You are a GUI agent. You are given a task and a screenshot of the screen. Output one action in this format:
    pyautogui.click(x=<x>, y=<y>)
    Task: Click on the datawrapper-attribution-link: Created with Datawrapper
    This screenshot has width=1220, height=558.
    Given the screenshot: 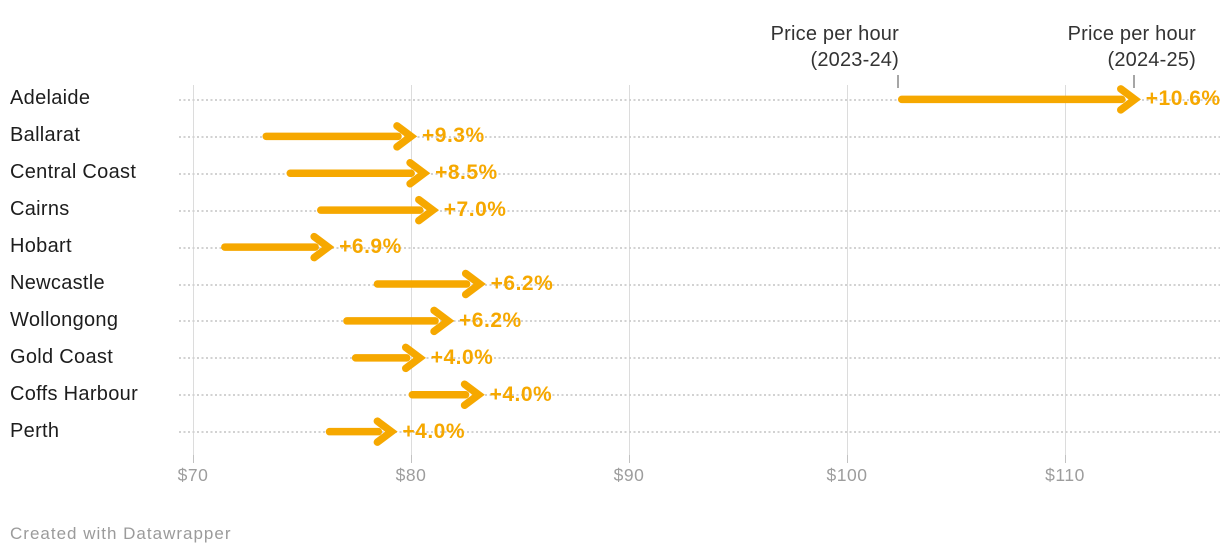 What is the action you would take?
    pyautogui.click(x=121, y=533)
    